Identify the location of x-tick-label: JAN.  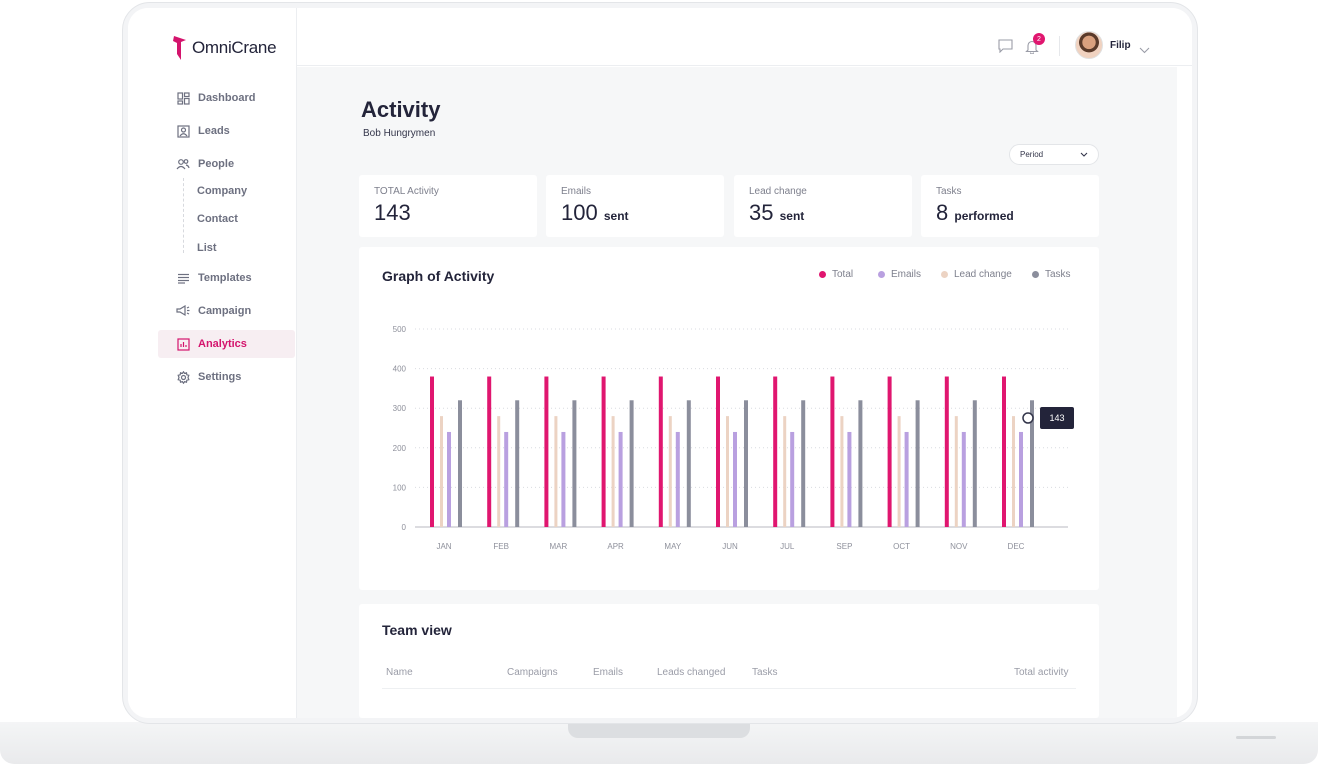
(443, 546).